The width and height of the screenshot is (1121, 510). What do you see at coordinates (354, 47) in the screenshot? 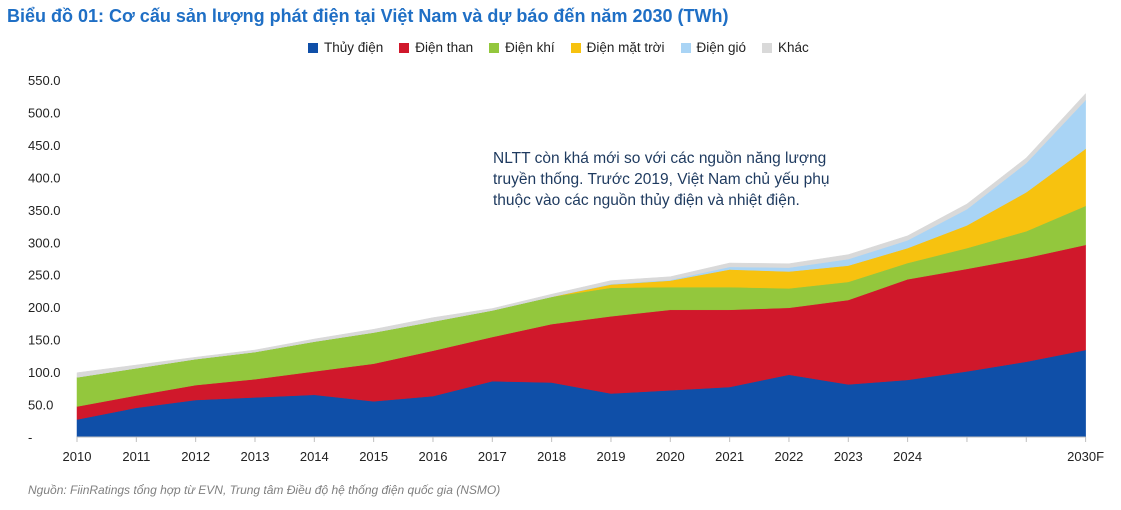
I see `legend-label: Thủy điện` at bounding box center [354, 47].